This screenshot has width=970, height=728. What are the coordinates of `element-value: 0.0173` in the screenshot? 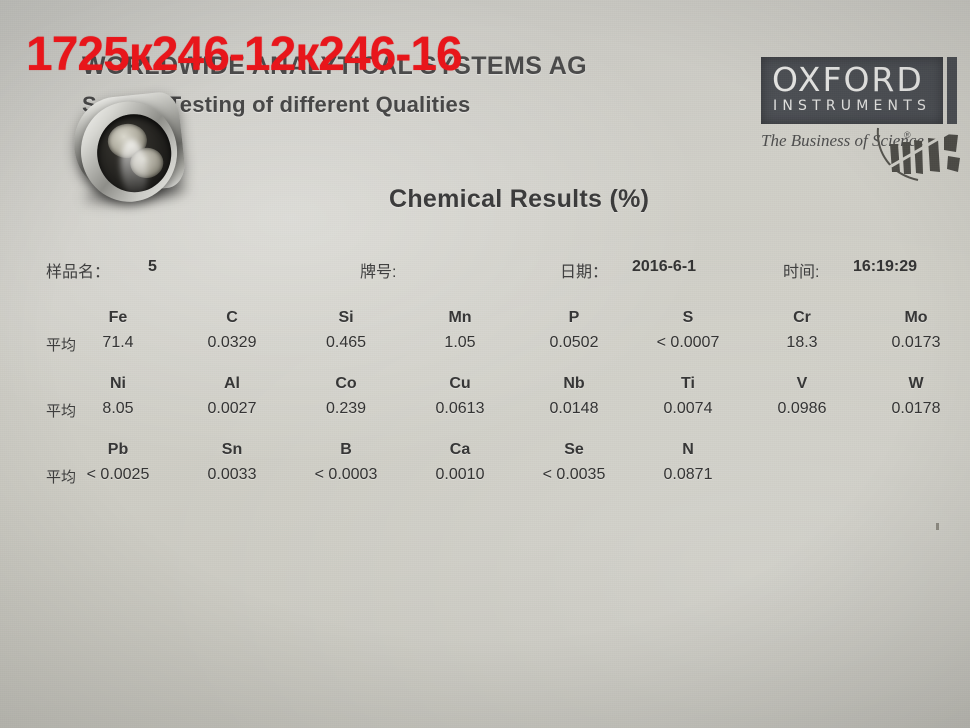 It's located at (916, 342).